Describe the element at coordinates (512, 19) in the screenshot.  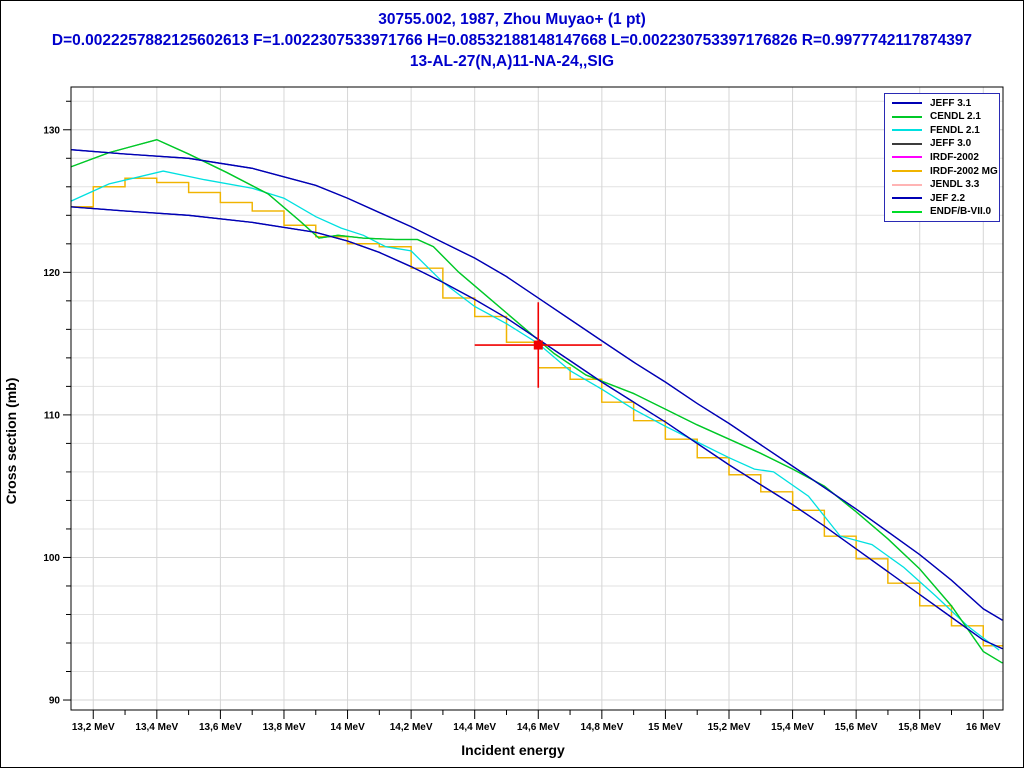
I see `plot-title-line1: 30755.002, 1987, Zhou Muyao+ (1 pt)` at that location.